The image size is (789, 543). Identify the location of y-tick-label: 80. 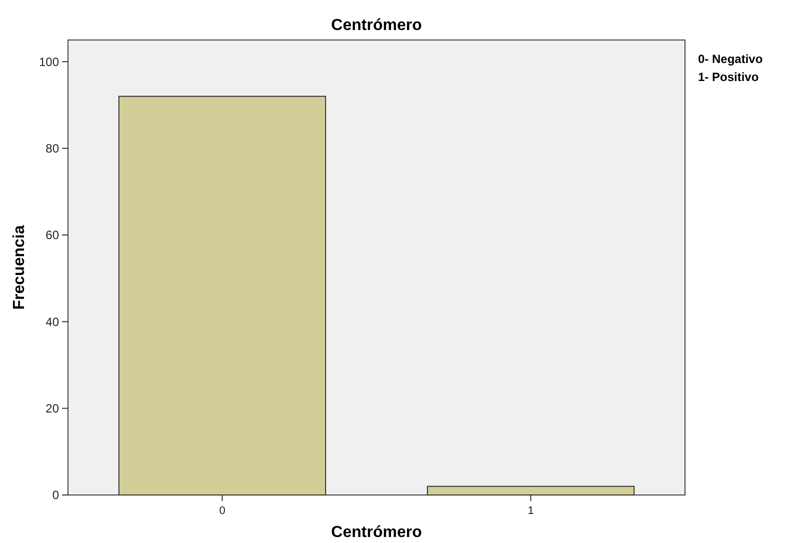
(53, 149).